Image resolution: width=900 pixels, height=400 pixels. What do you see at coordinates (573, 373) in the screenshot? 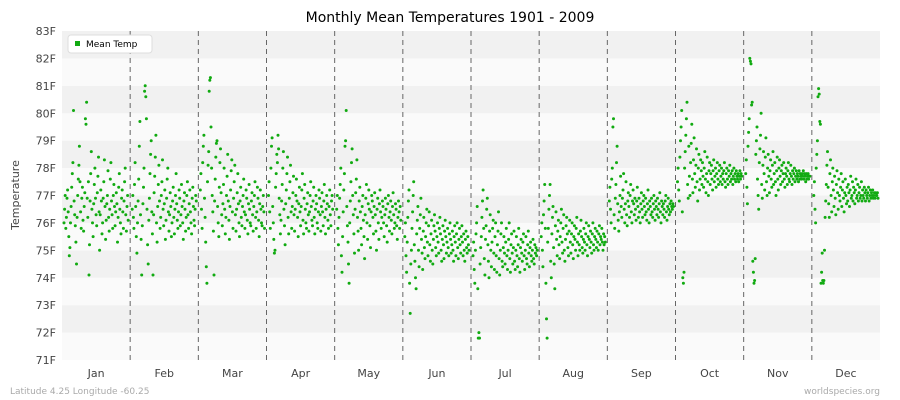
I see `x-tick-label: Aug` at bounding box center [573, 373].